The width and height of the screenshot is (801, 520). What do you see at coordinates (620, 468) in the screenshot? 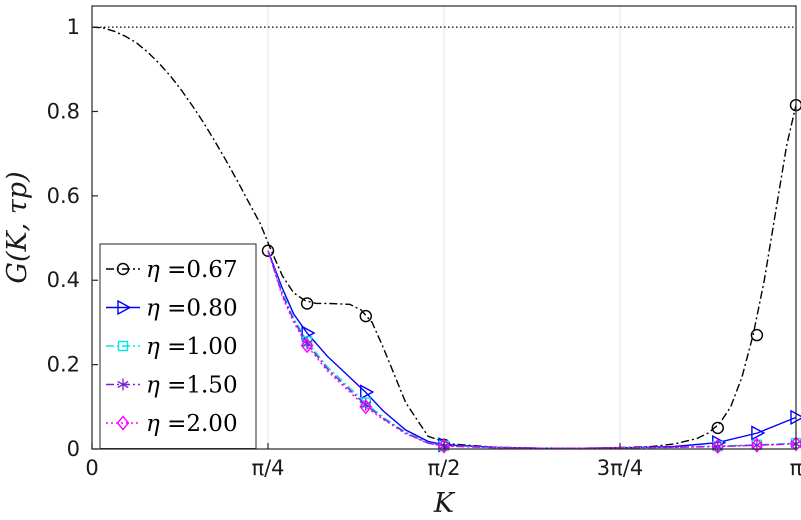
I see `x-tick-label: 3π/4` at bounding box center [620, 468].